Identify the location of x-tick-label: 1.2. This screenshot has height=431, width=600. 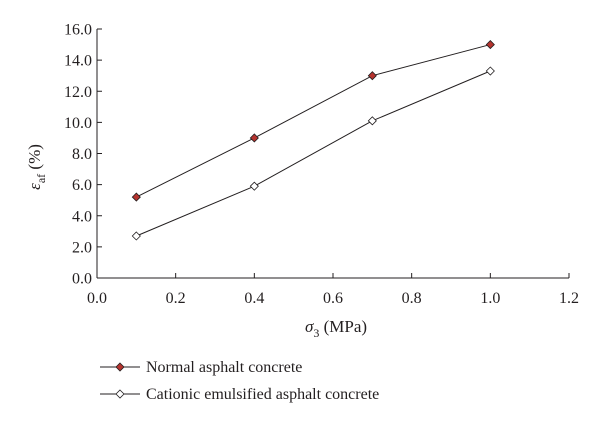
(569, 298).